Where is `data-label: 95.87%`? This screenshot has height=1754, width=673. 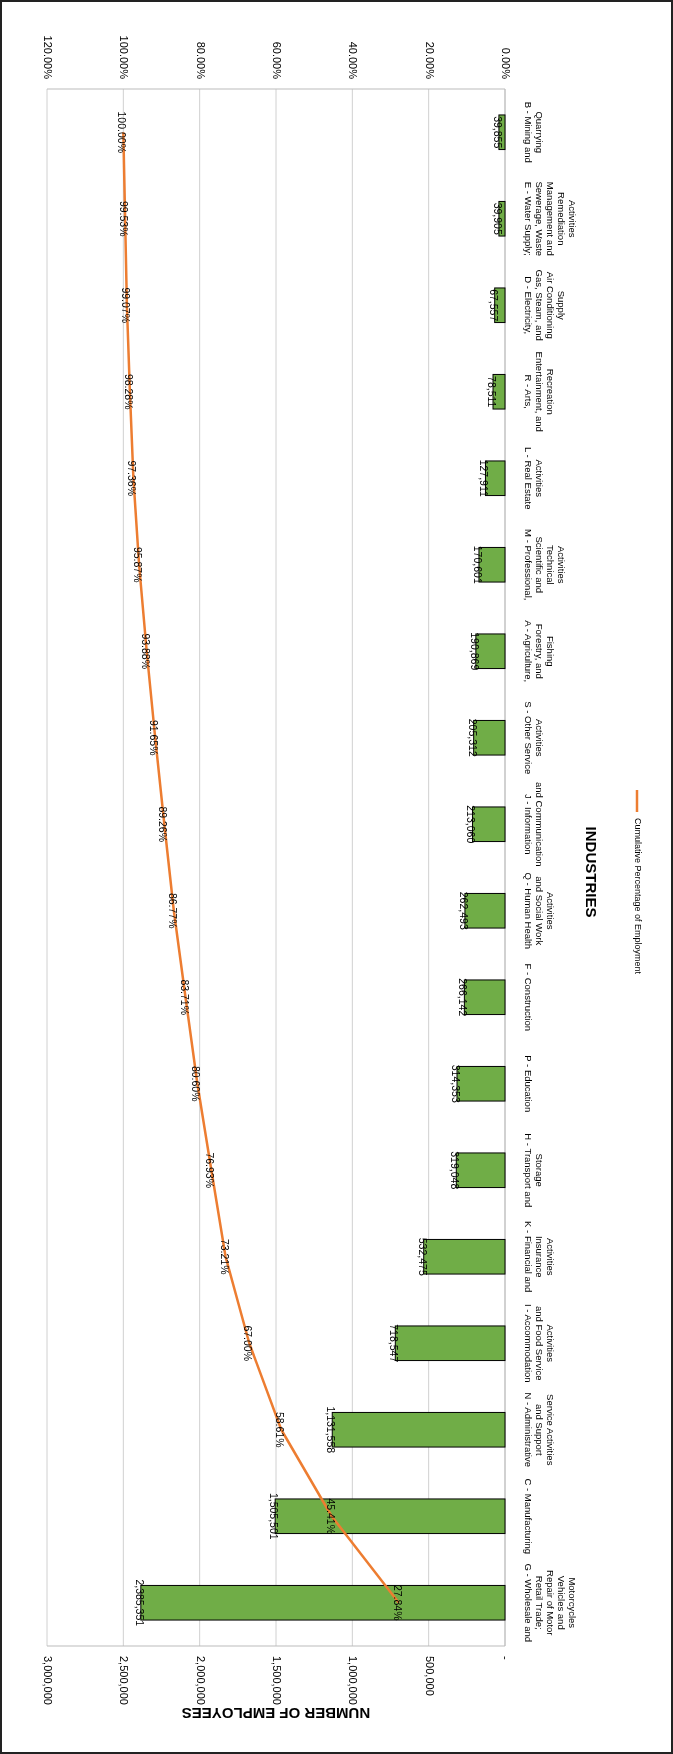
data-label: 95.87% is located at coordinates (138, 564).